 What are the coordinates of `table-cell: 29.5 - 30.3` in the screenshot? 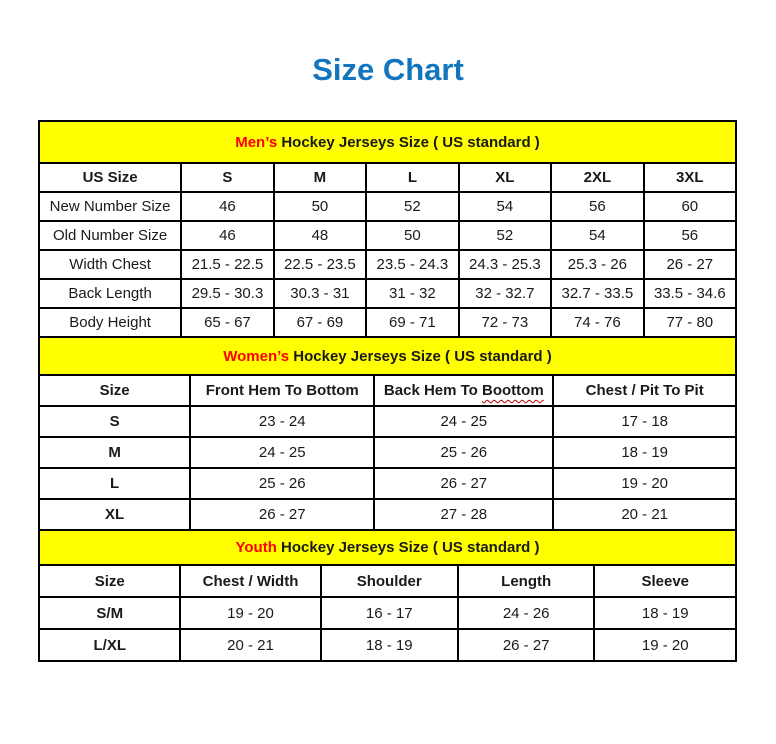 It's located at (227, 293).